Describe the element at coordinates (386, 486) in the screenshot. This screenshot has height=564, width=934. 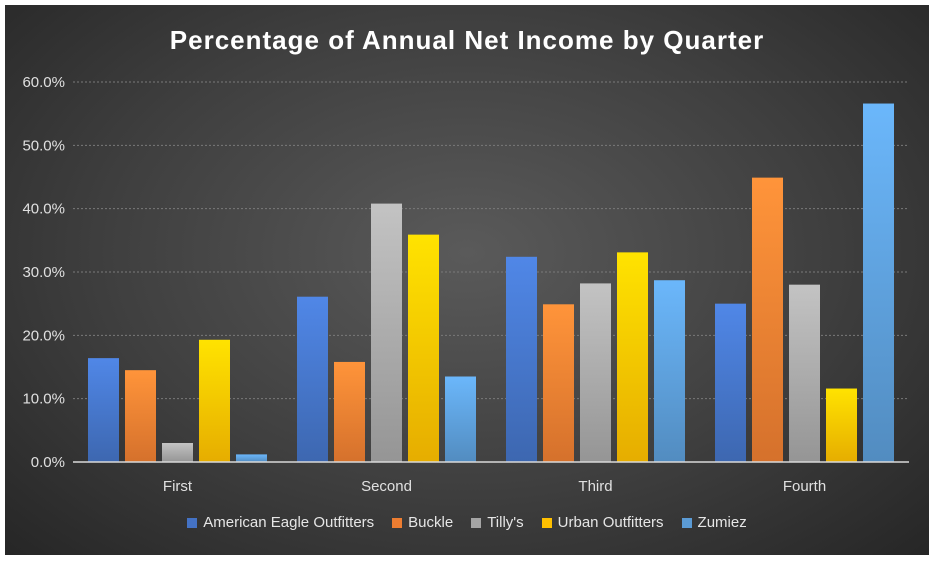
I see `x-tick-label: Second` at that location.